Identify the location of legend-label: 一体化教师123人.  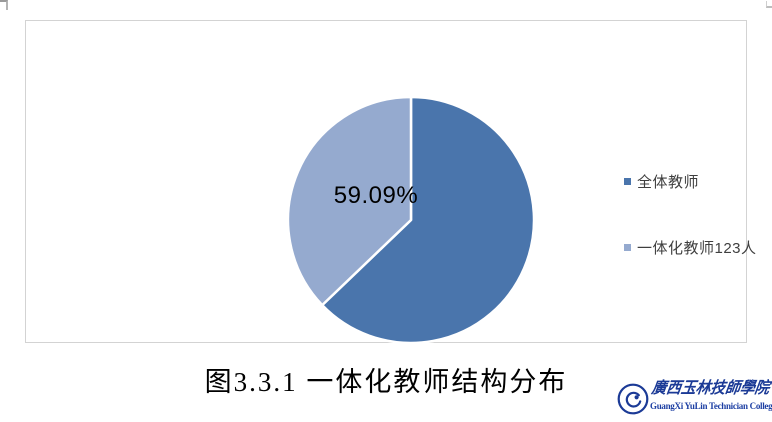
(697, 248).